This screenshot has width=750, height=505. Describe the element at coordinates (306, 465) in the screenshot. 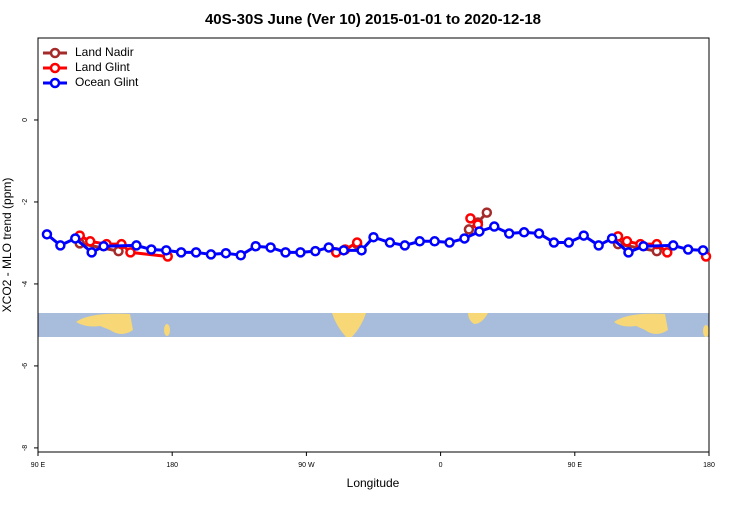

I see `x-tick-label: 90 W` at that location.